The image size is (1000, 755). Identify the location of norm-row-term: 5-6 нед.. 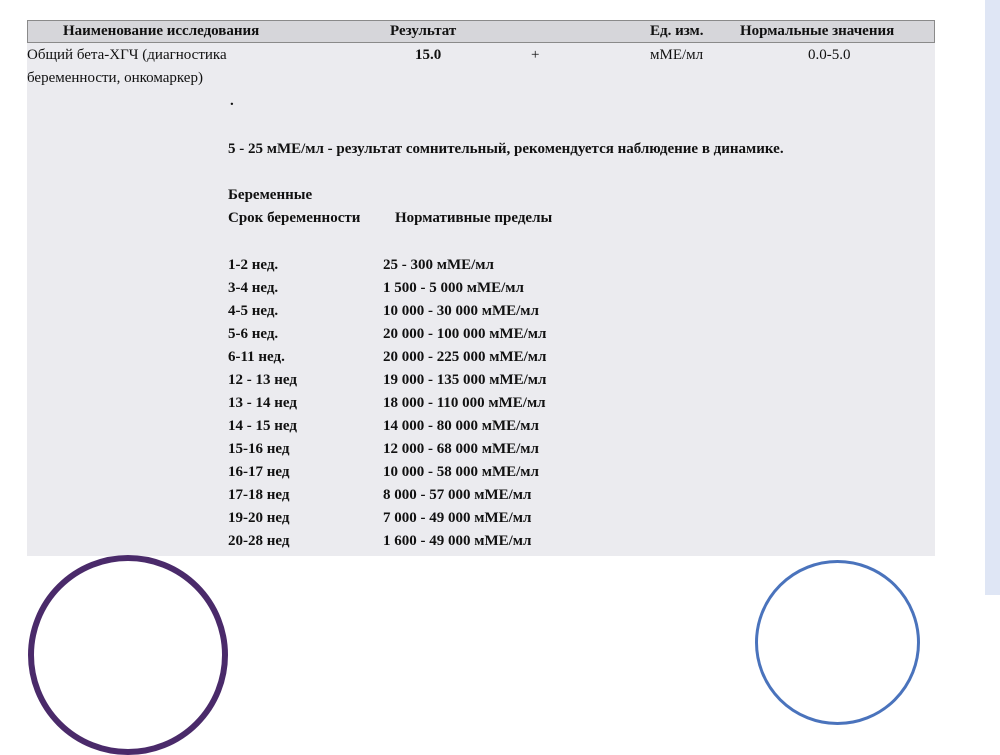
(253, 334).